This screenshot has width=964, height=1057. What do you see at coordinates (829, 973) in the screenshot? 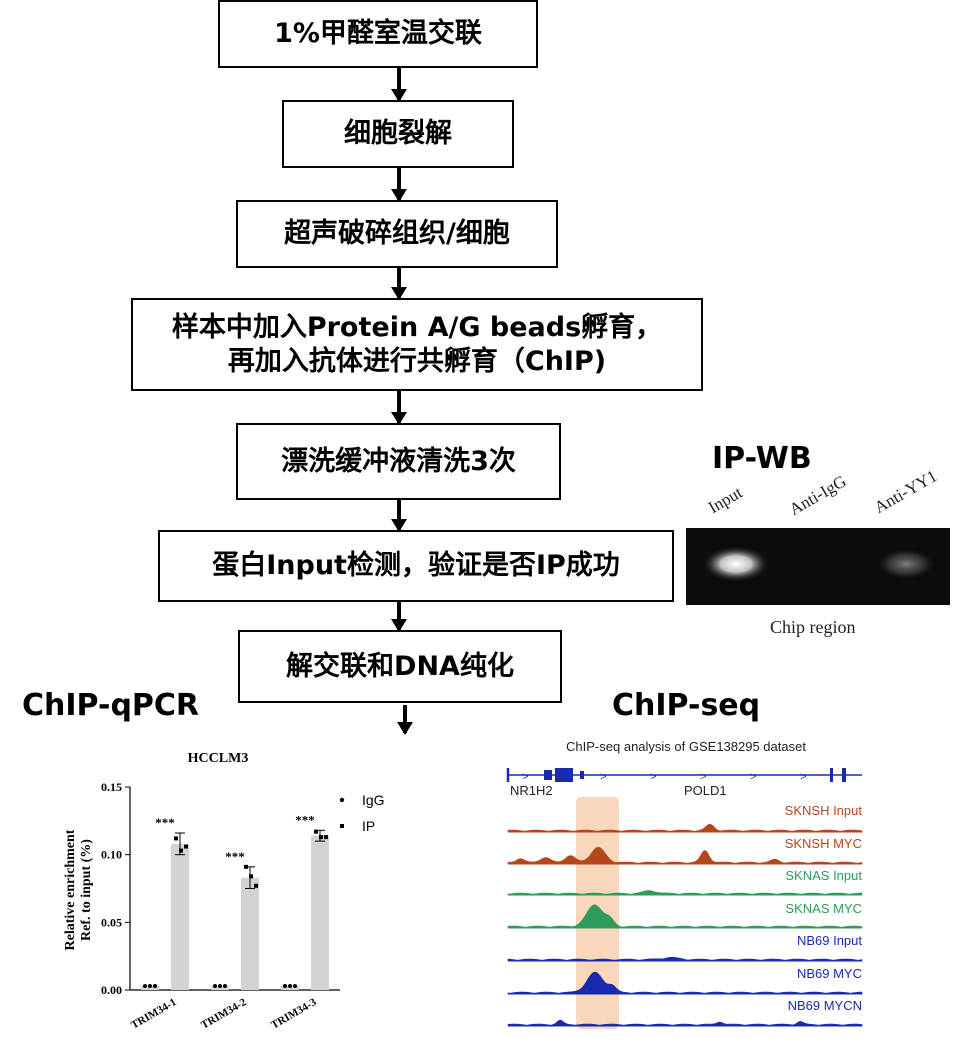
I see `track-label: NB69 MYC` at bounding box center [829, 973].